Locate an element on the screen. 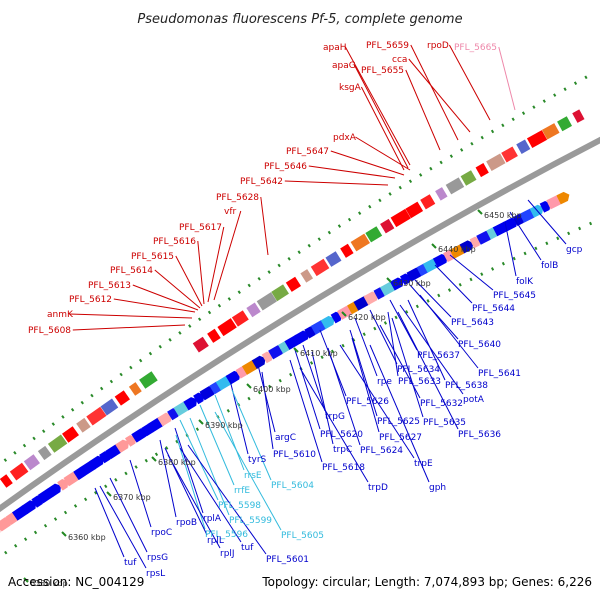 The image size is (600, 600). gene-label: trpG is located at coordinates (335, 417).